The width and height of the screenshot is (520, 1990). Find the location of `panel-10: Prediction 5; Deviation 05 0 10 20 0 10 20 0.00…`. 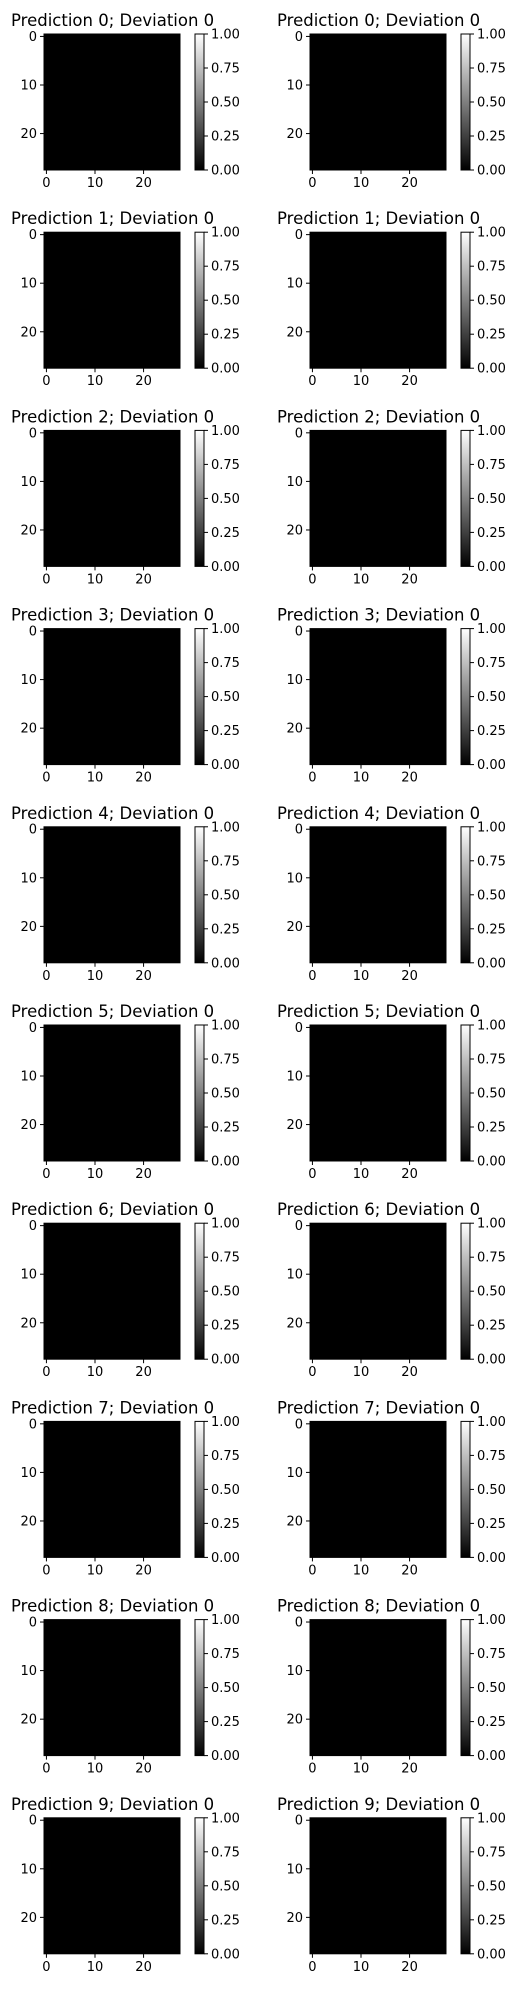

panel-10: Prediction 5; Deviation 05 0 10 20 0 10 20 0.00… is located at coordinates (125, 1092).